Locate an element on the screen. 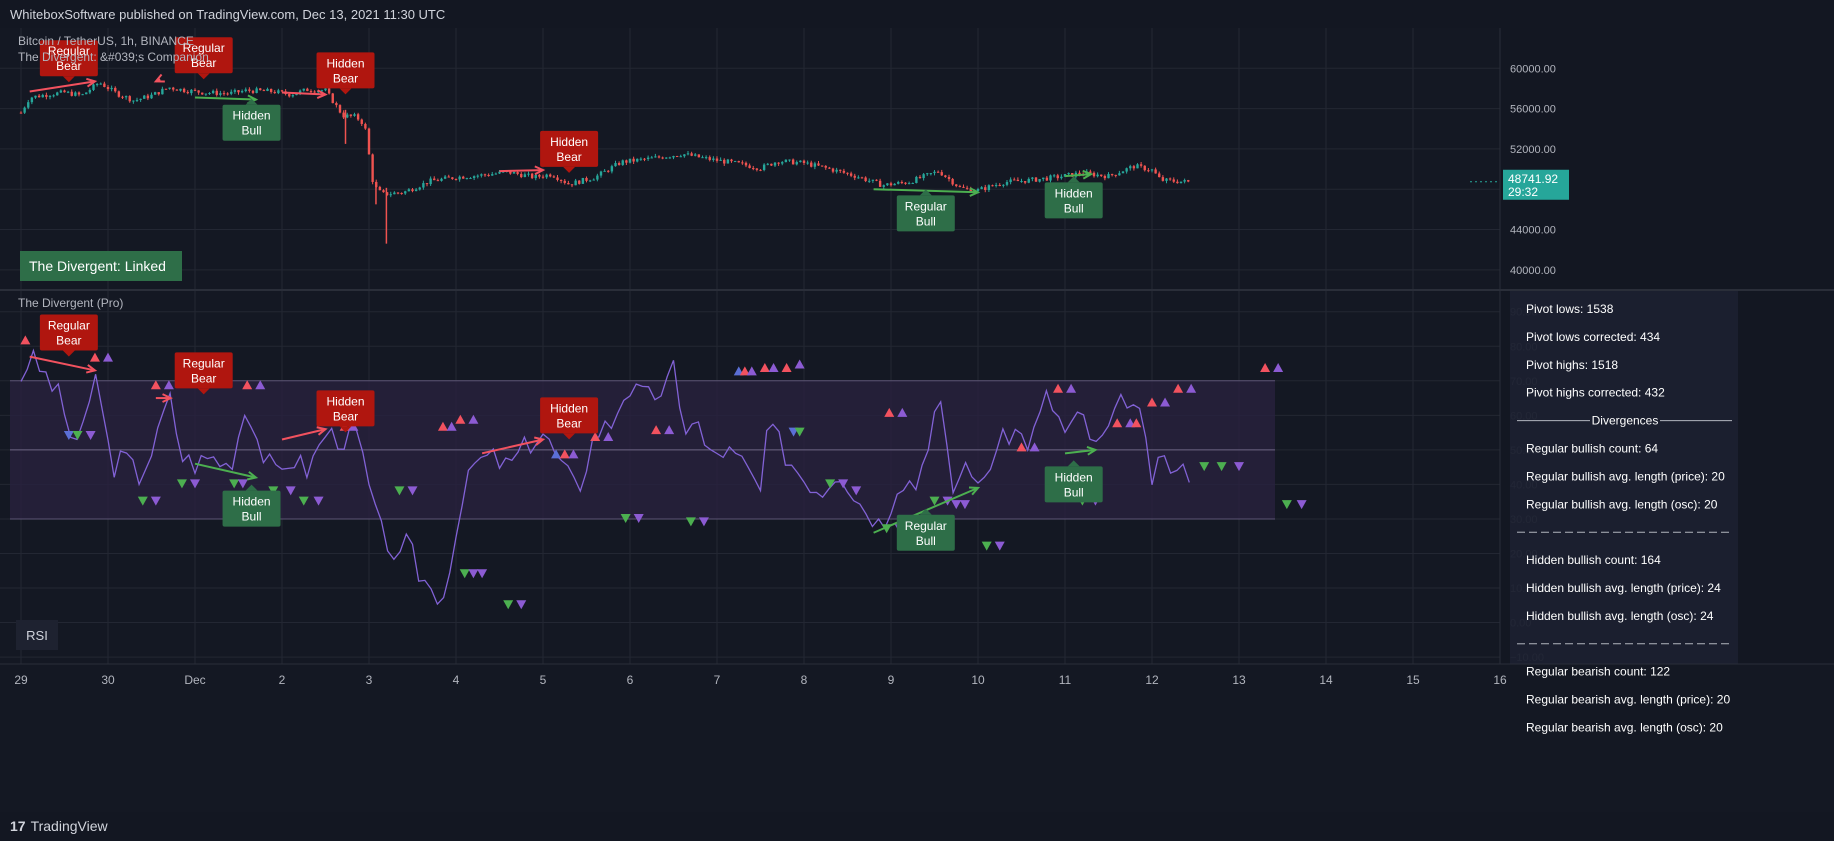  x-tick-label: 30 is located at coordinates (108, 680).